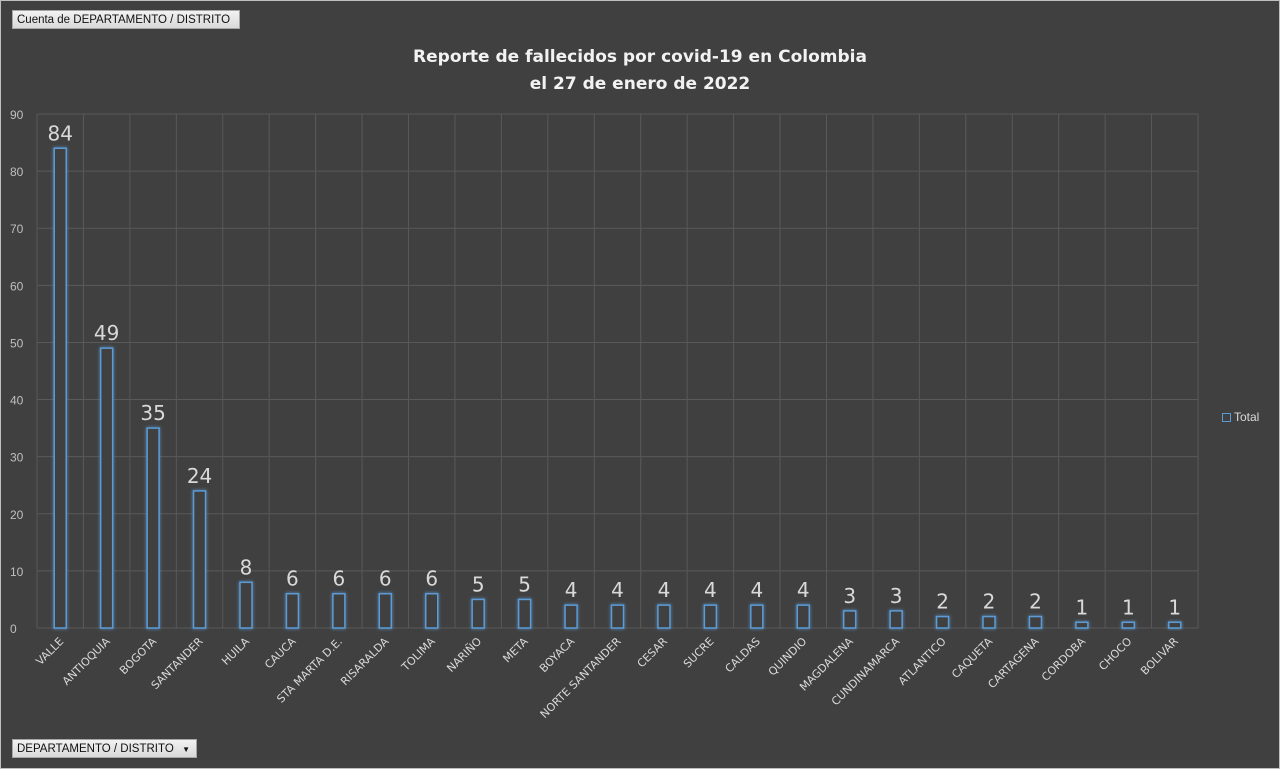 Image resolution: width=1280 pixels, height=769 pixels. What do you see at coordinates (152, 413) in the screenshot?
I see `data-label: 35` at bounding box center [152, 413].